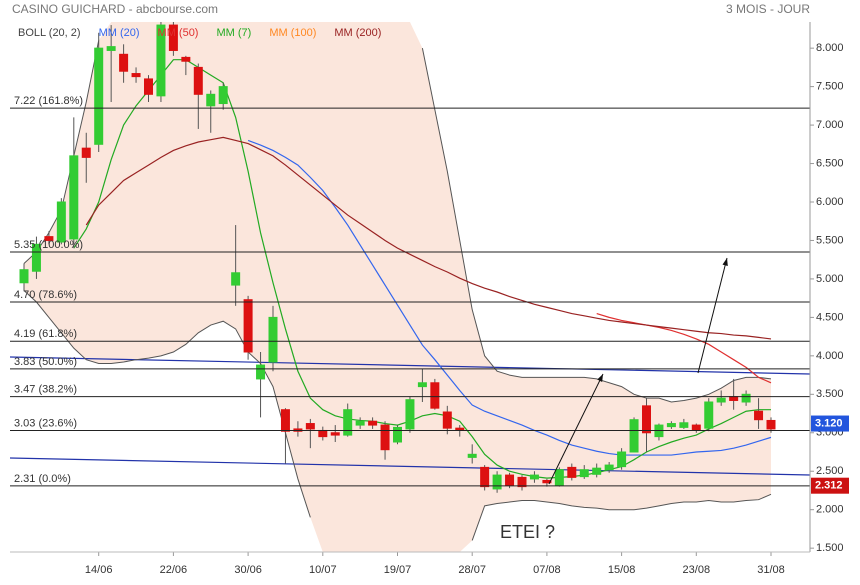 The width and height of the screenshot is (860, 585). I want to click on annotation: ETEI ?, so click(527, 532).